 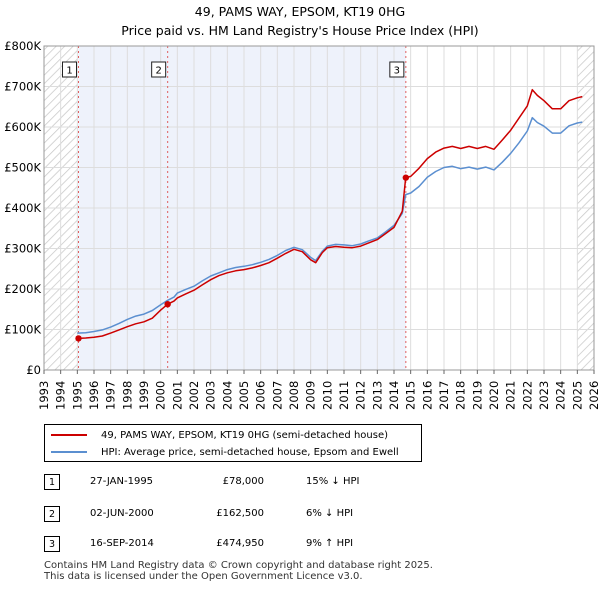 I want to click on x-tick-label: 2023, so click(x=544, y=395).